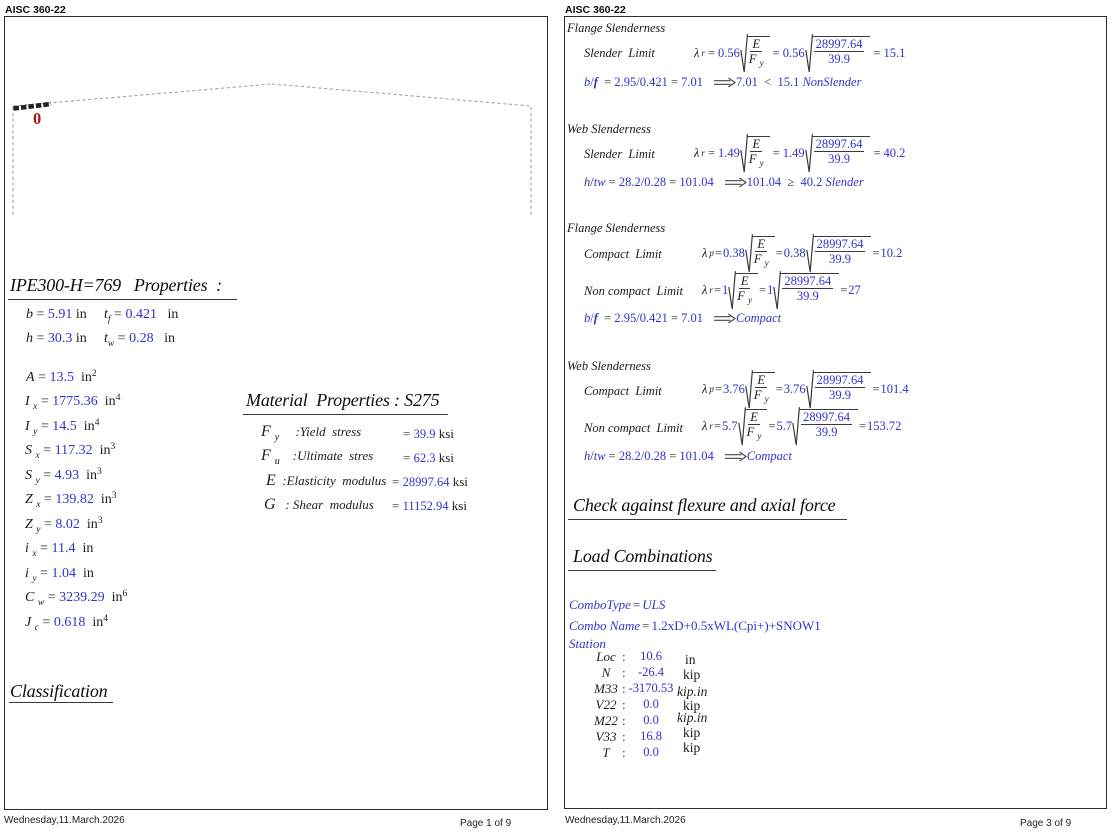  Describe the element at coordinates (37, 118) in the screenshot. I see `svg-text: 0` at that location.